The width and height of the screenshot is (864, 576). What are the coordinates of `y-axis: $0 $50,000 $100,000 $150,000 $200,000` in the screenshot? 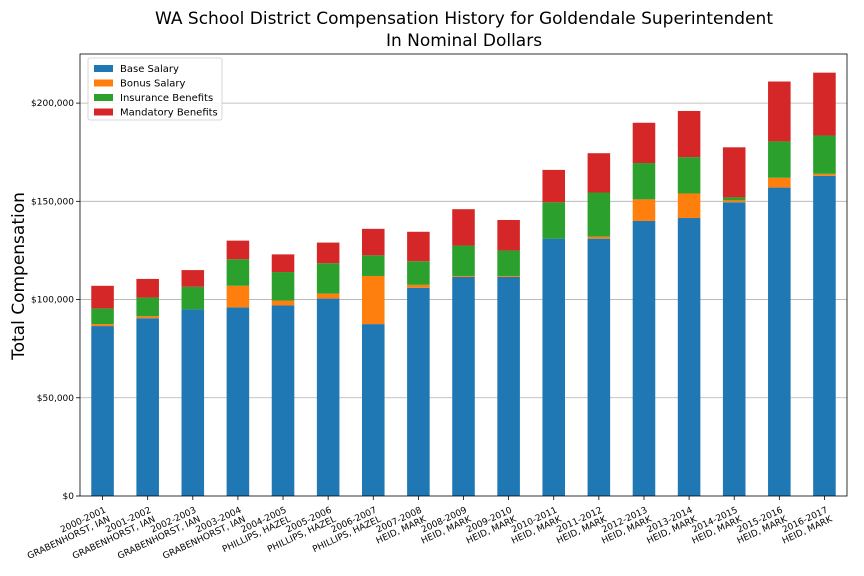 It's located at (55, 300).